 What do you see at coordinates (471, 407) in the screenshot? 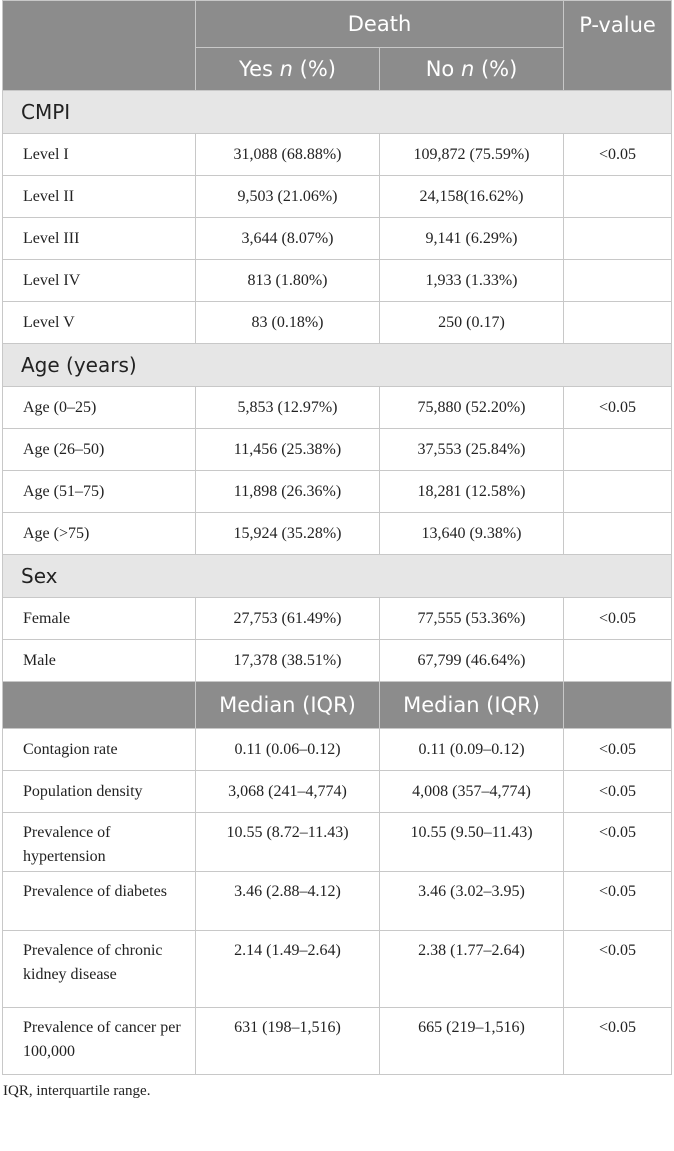
I see `cell-no: 75,880 (52.20%)` at bounding box center [471, 407].